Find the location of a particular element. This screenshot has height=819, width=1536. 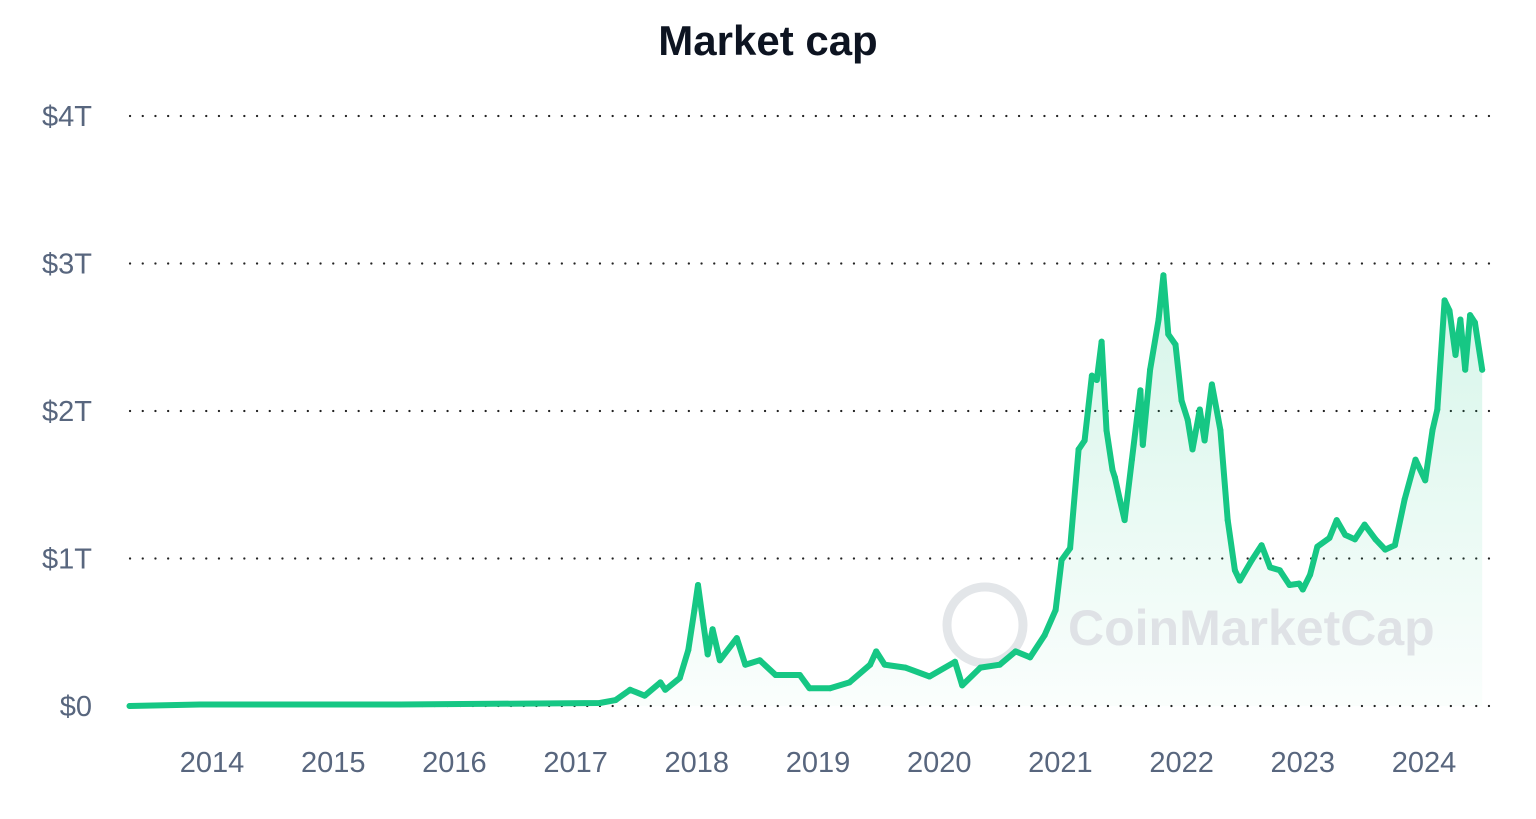

watermark: CoinMarketCap is located at coordinates (1188, 625).